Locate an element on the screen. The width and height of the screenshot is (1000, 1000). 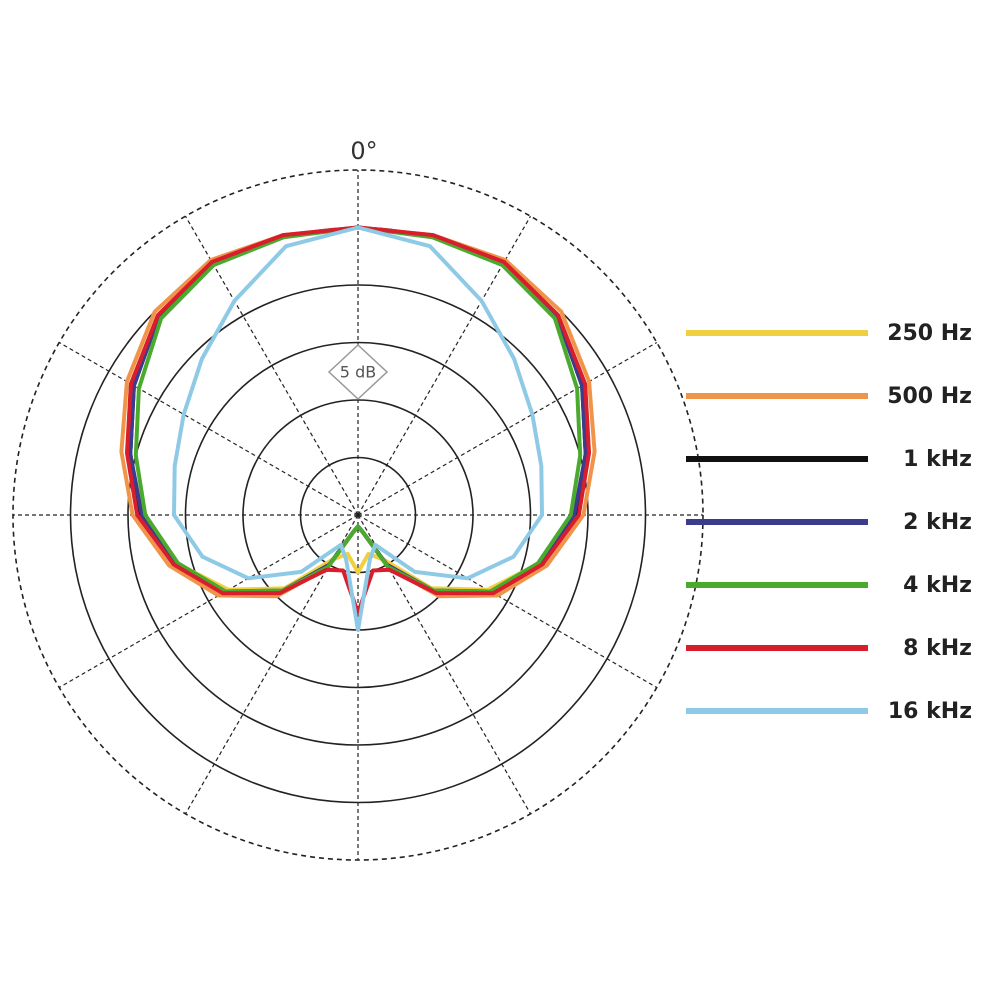
legend-label: 8 kHz is located at coordinates (937, 648).